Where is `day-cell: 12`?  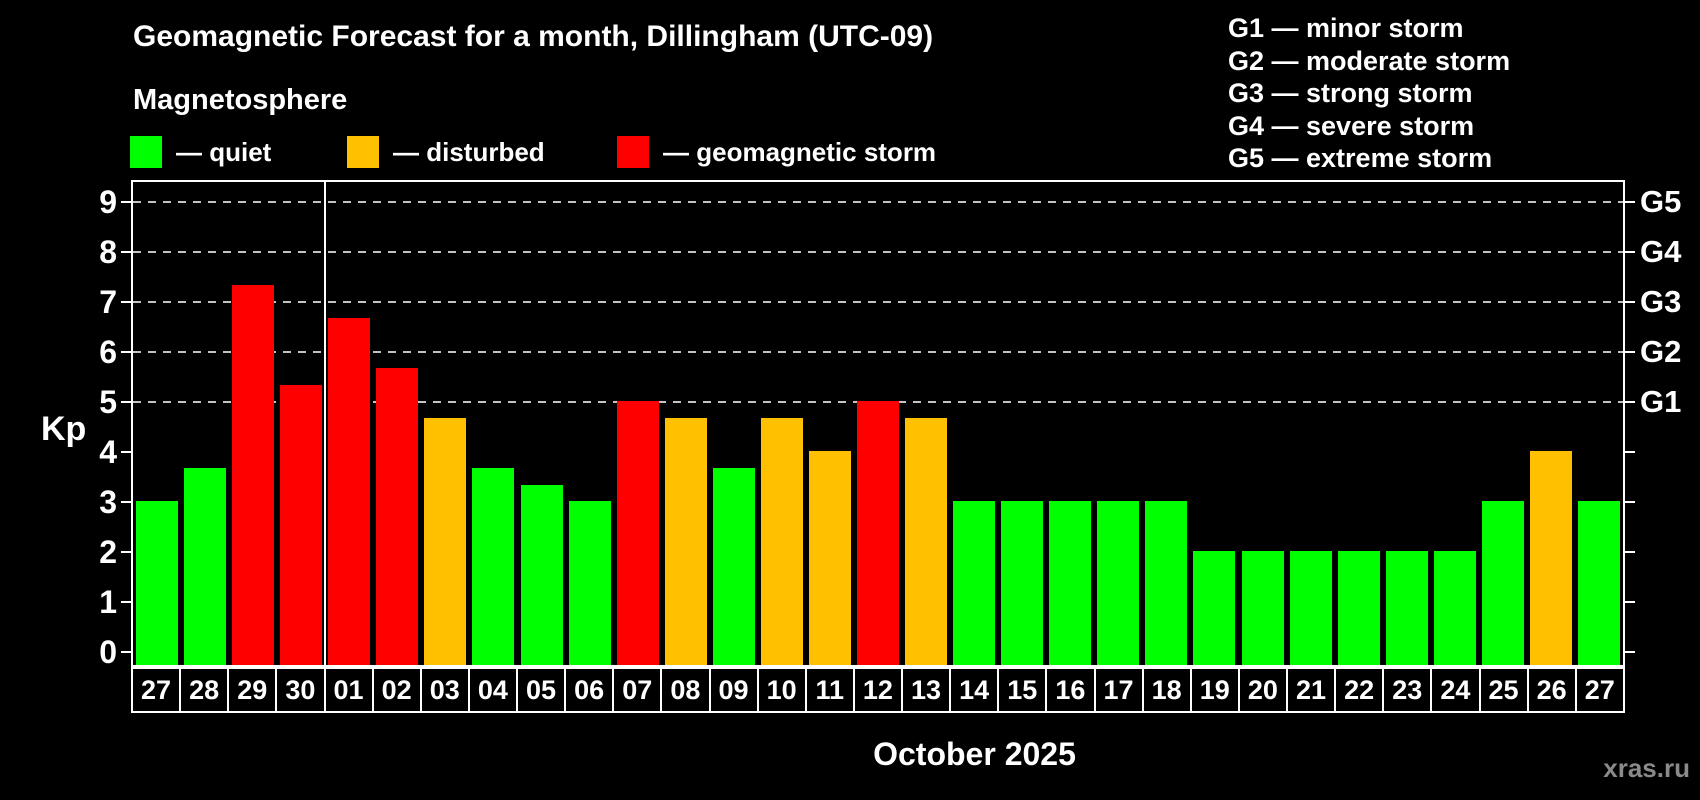 day-cell: 12 is located at coordinates (877, 690).